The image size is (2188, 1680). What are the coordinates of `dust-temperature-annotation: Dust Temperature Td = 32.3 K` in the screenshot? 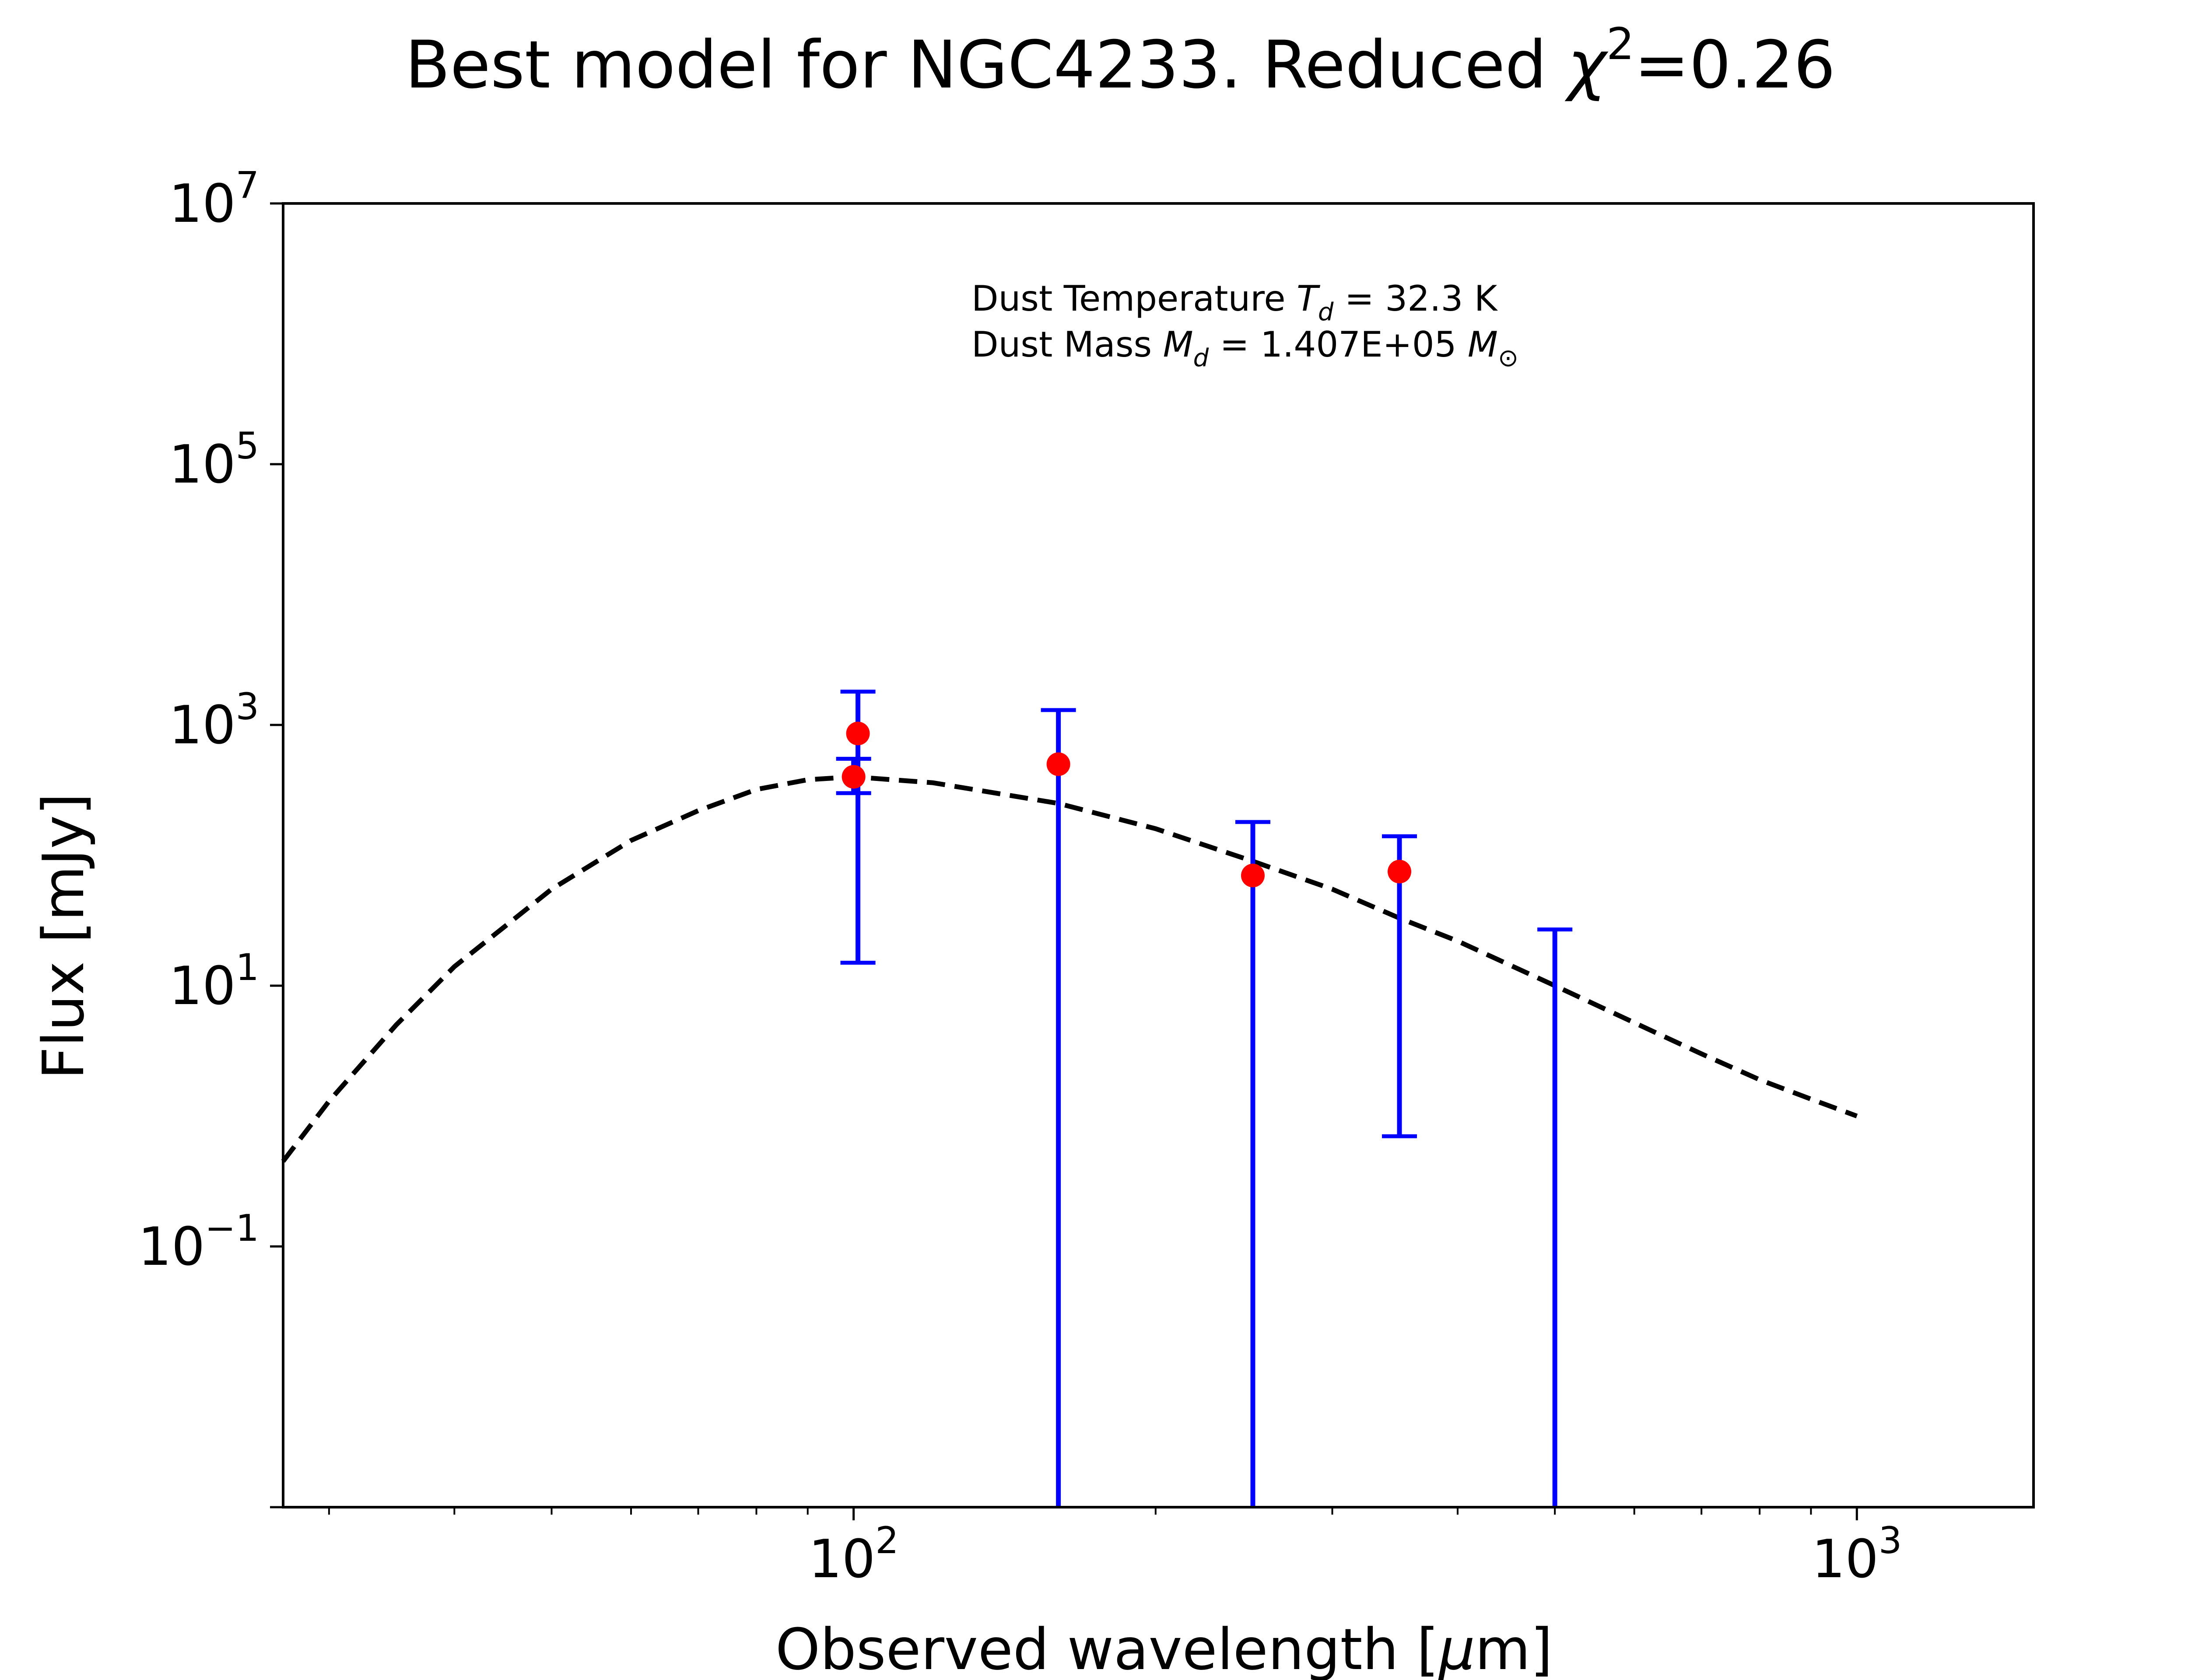 It's located at (1234, 302).